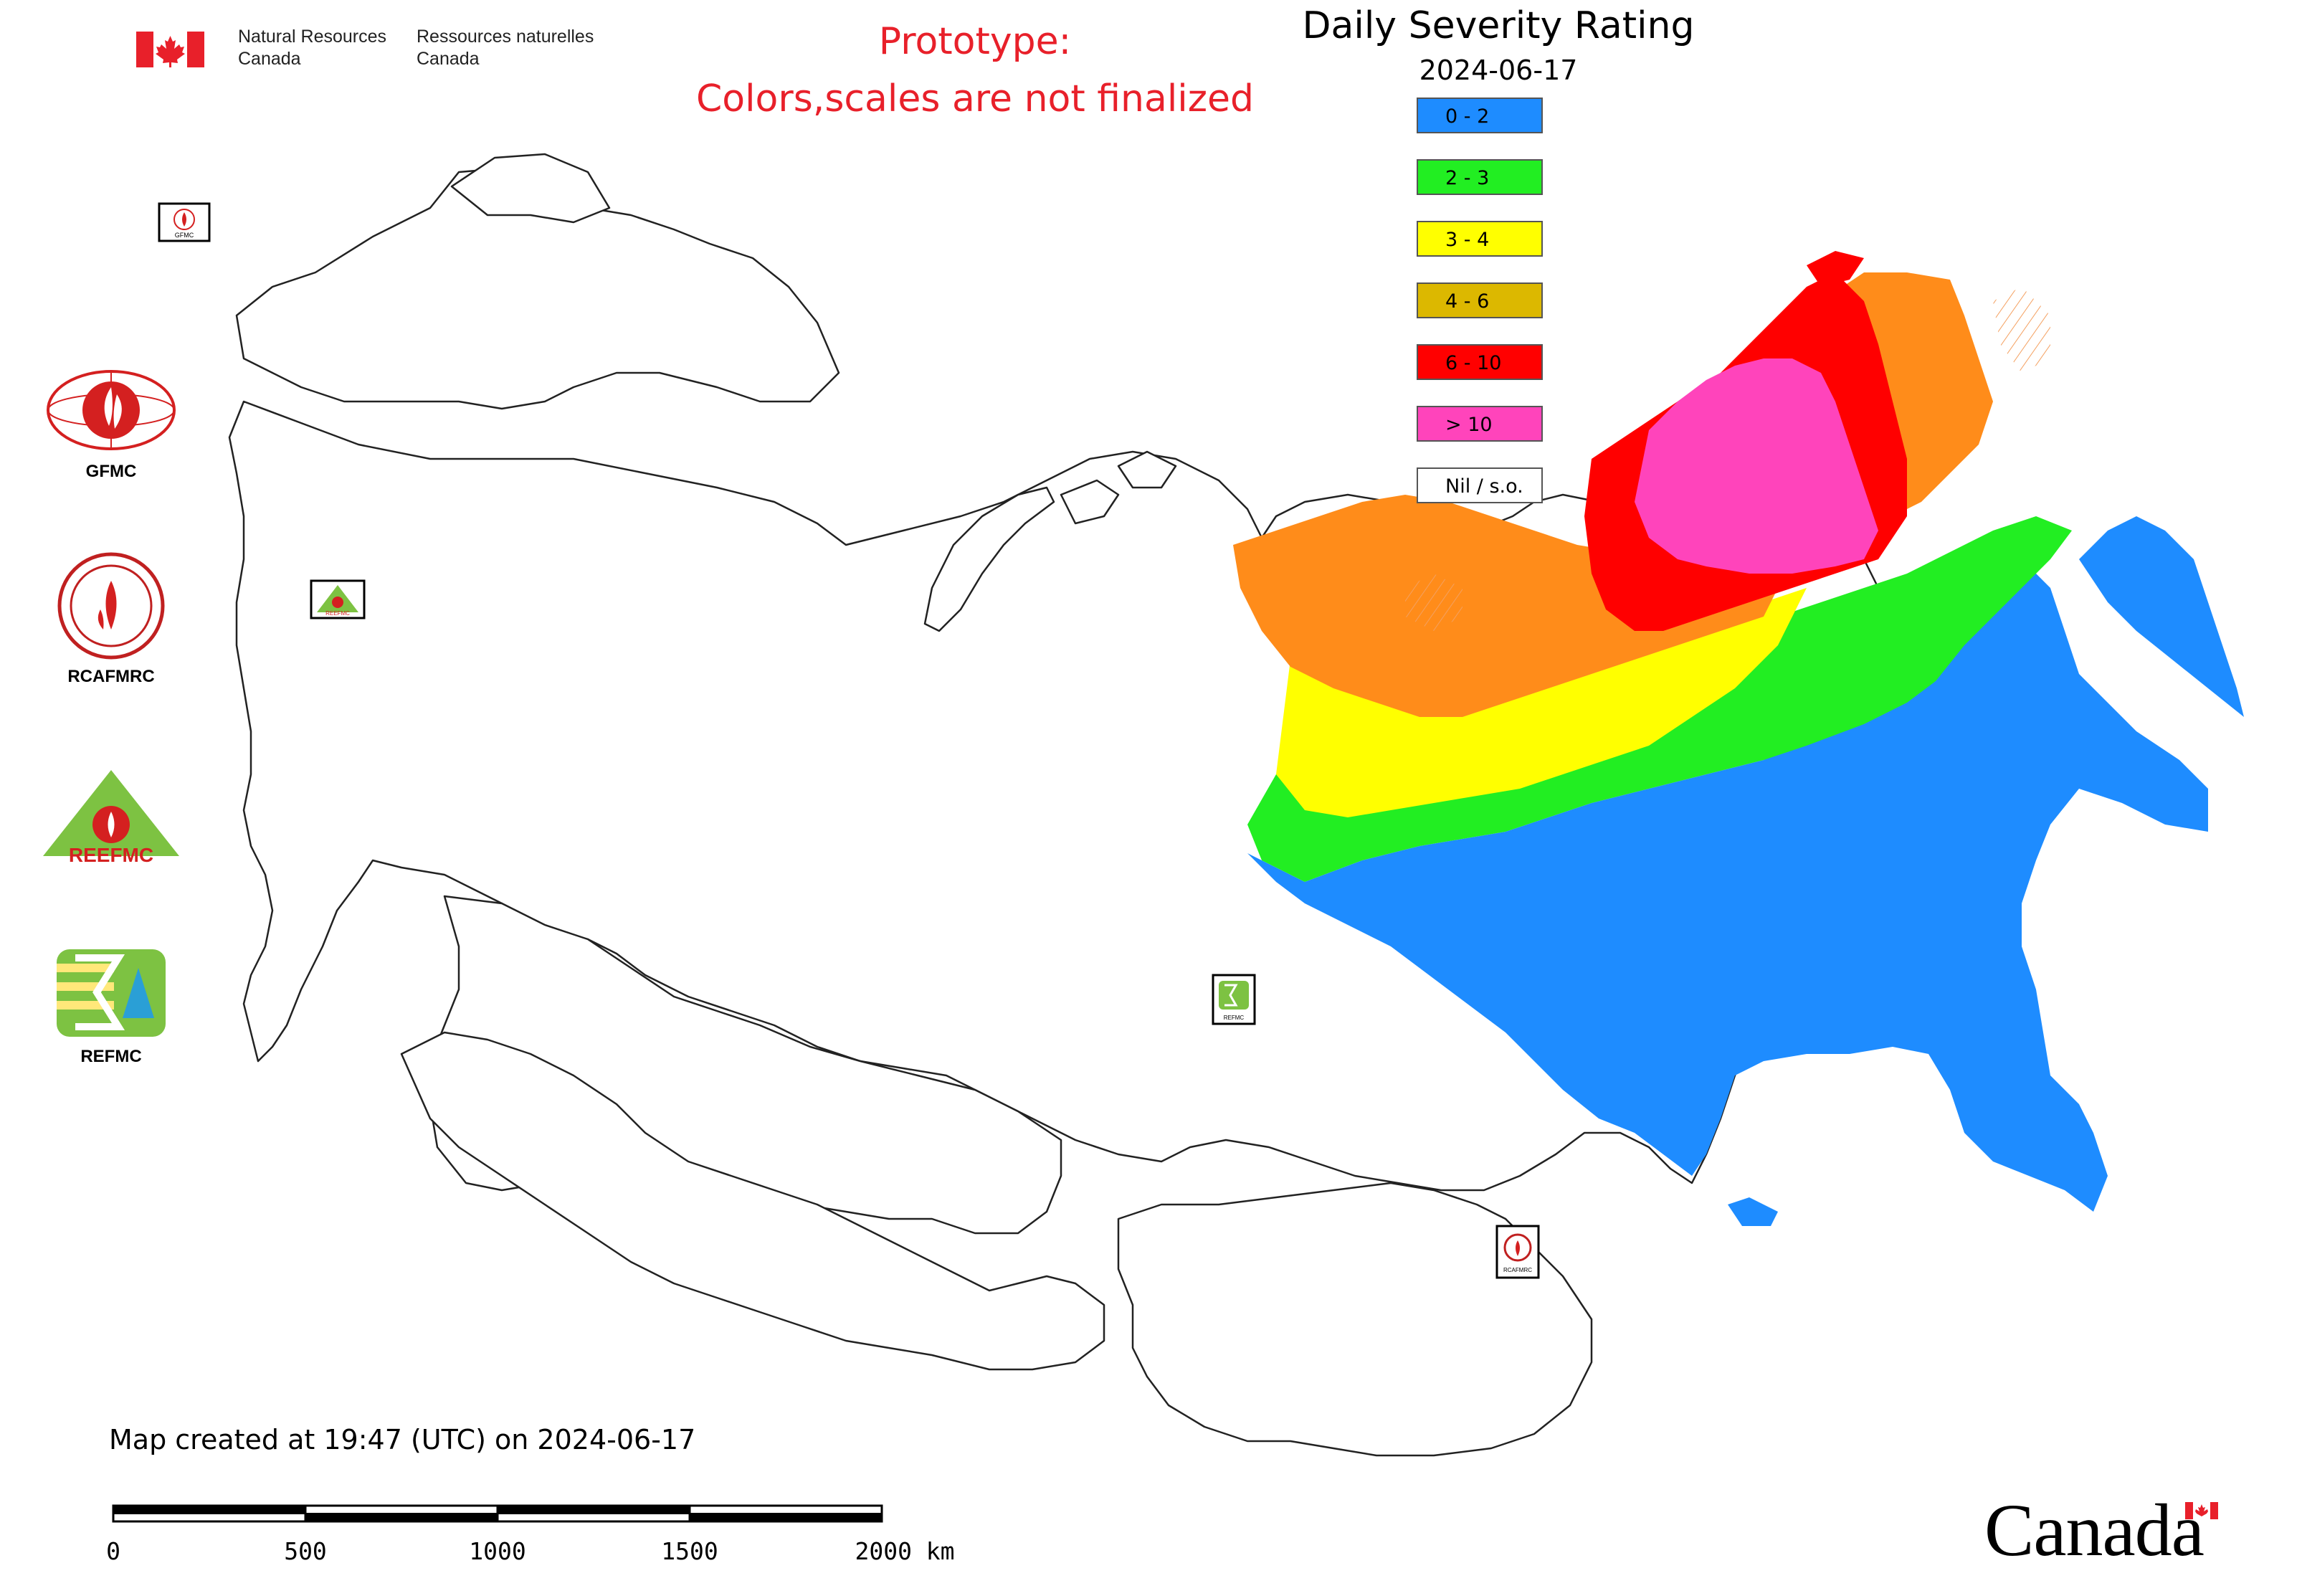 This screenshot has height=1596, width=2302. What do you see at coordinates (2094, 1530) in the screenshot?
I see `canada-wordmark: Canada` at bounding box center [2094, 1530].